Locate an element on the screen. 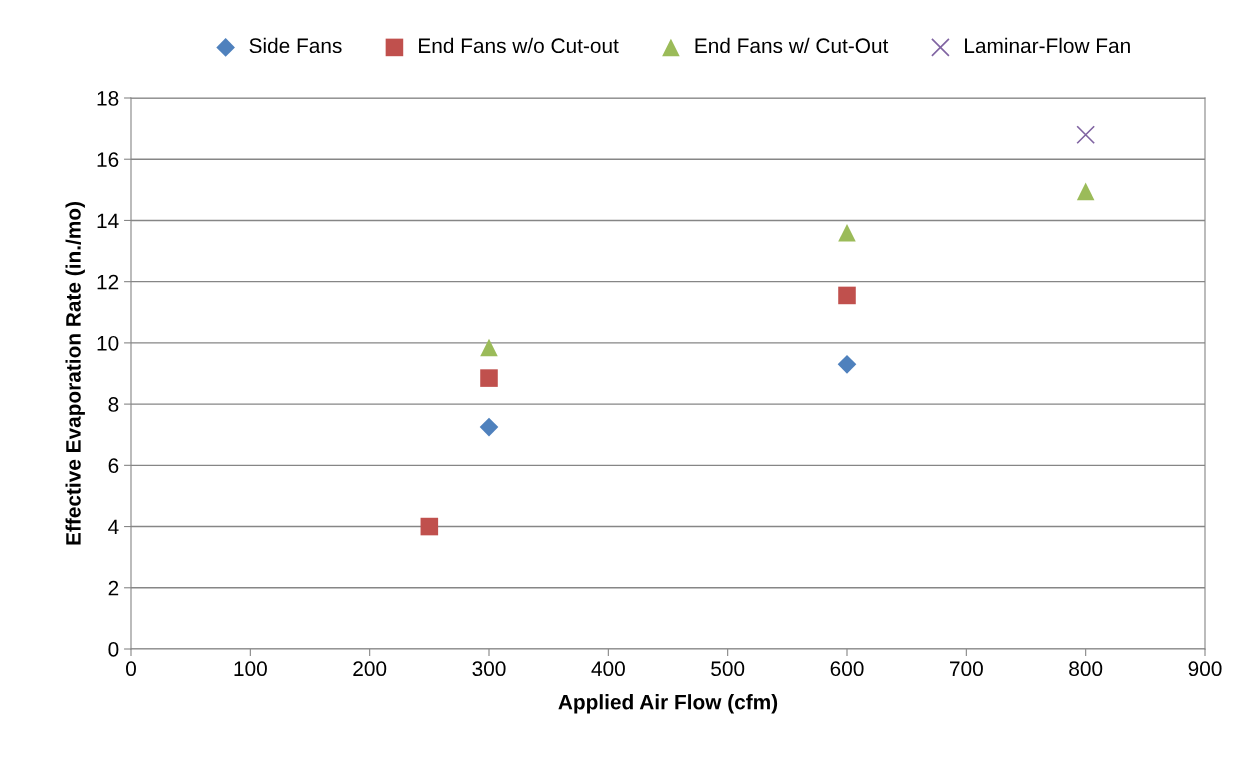 This screenshot has width=1250, height=767. y-tick-label: 6 is located at coordinates (113, 466).